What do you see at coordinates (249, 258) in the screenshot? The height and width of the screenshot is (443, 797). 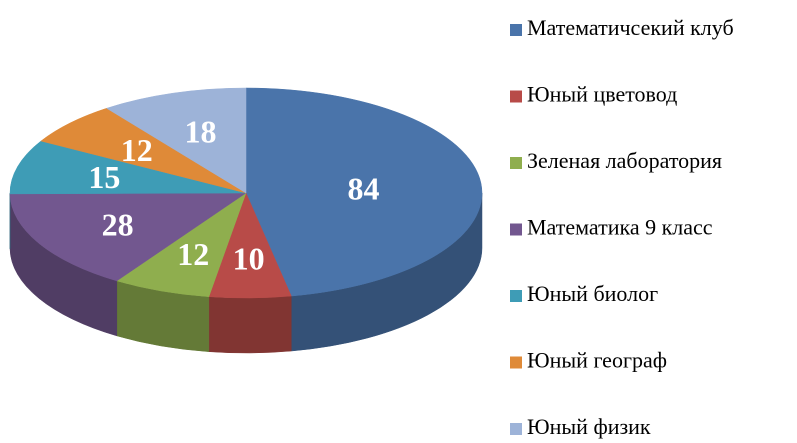 I see `data-label: 10` at bounding box center [249, 258].